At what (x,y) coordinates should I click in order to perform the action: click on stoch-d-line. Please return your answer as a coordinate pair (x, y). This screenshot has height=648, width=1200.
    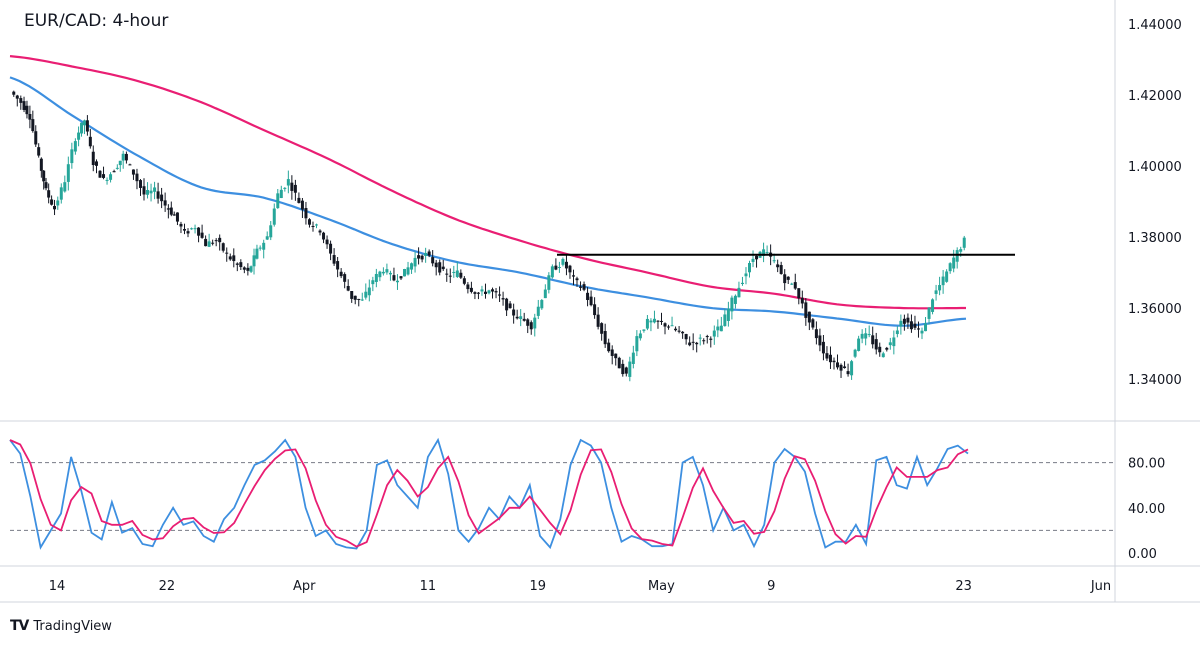
    Looking at the image, I should click on (489, 493).